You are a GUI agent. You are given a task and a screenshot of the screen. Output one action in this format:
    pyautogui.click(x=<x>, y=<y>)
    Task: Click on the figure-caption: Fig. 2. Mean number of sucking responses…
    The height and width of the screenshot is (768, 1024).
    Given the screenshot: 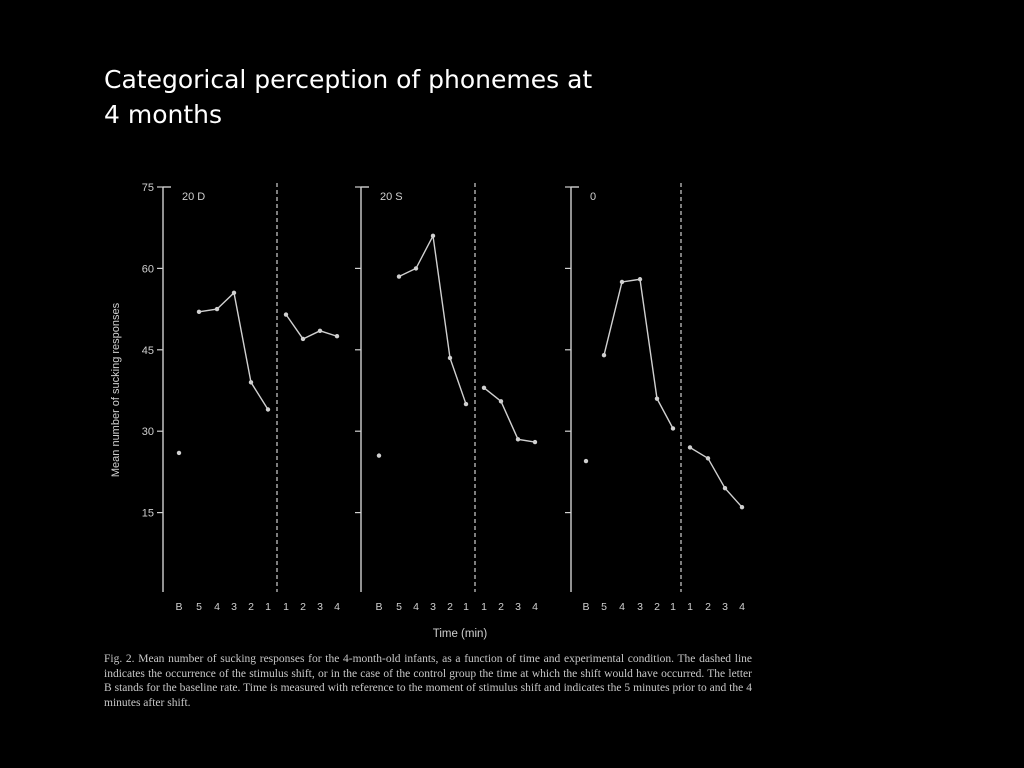 What is the action you would take?
    pyautogui.click(x=428, y=681)
    